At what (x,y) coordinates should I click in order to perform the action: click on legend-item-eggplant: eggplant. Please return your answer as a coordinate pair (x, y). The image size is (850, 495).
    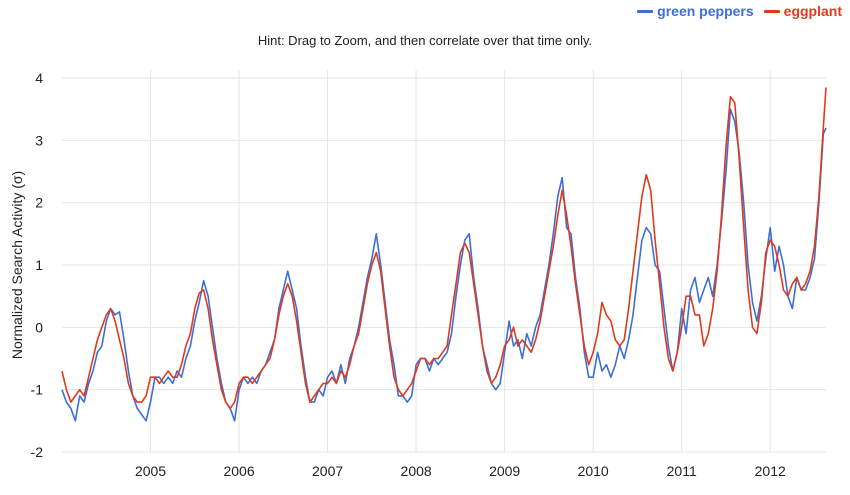
    Looking at the image, I should click on (802, 11).